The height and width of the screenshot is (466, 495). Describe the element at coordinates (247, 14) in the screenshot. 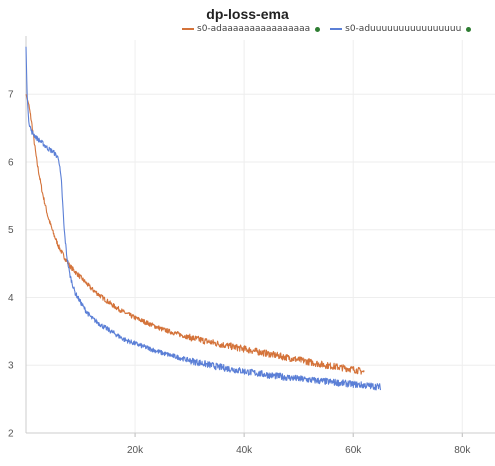

I see `chart-title: dp-loss-ema` at that location.